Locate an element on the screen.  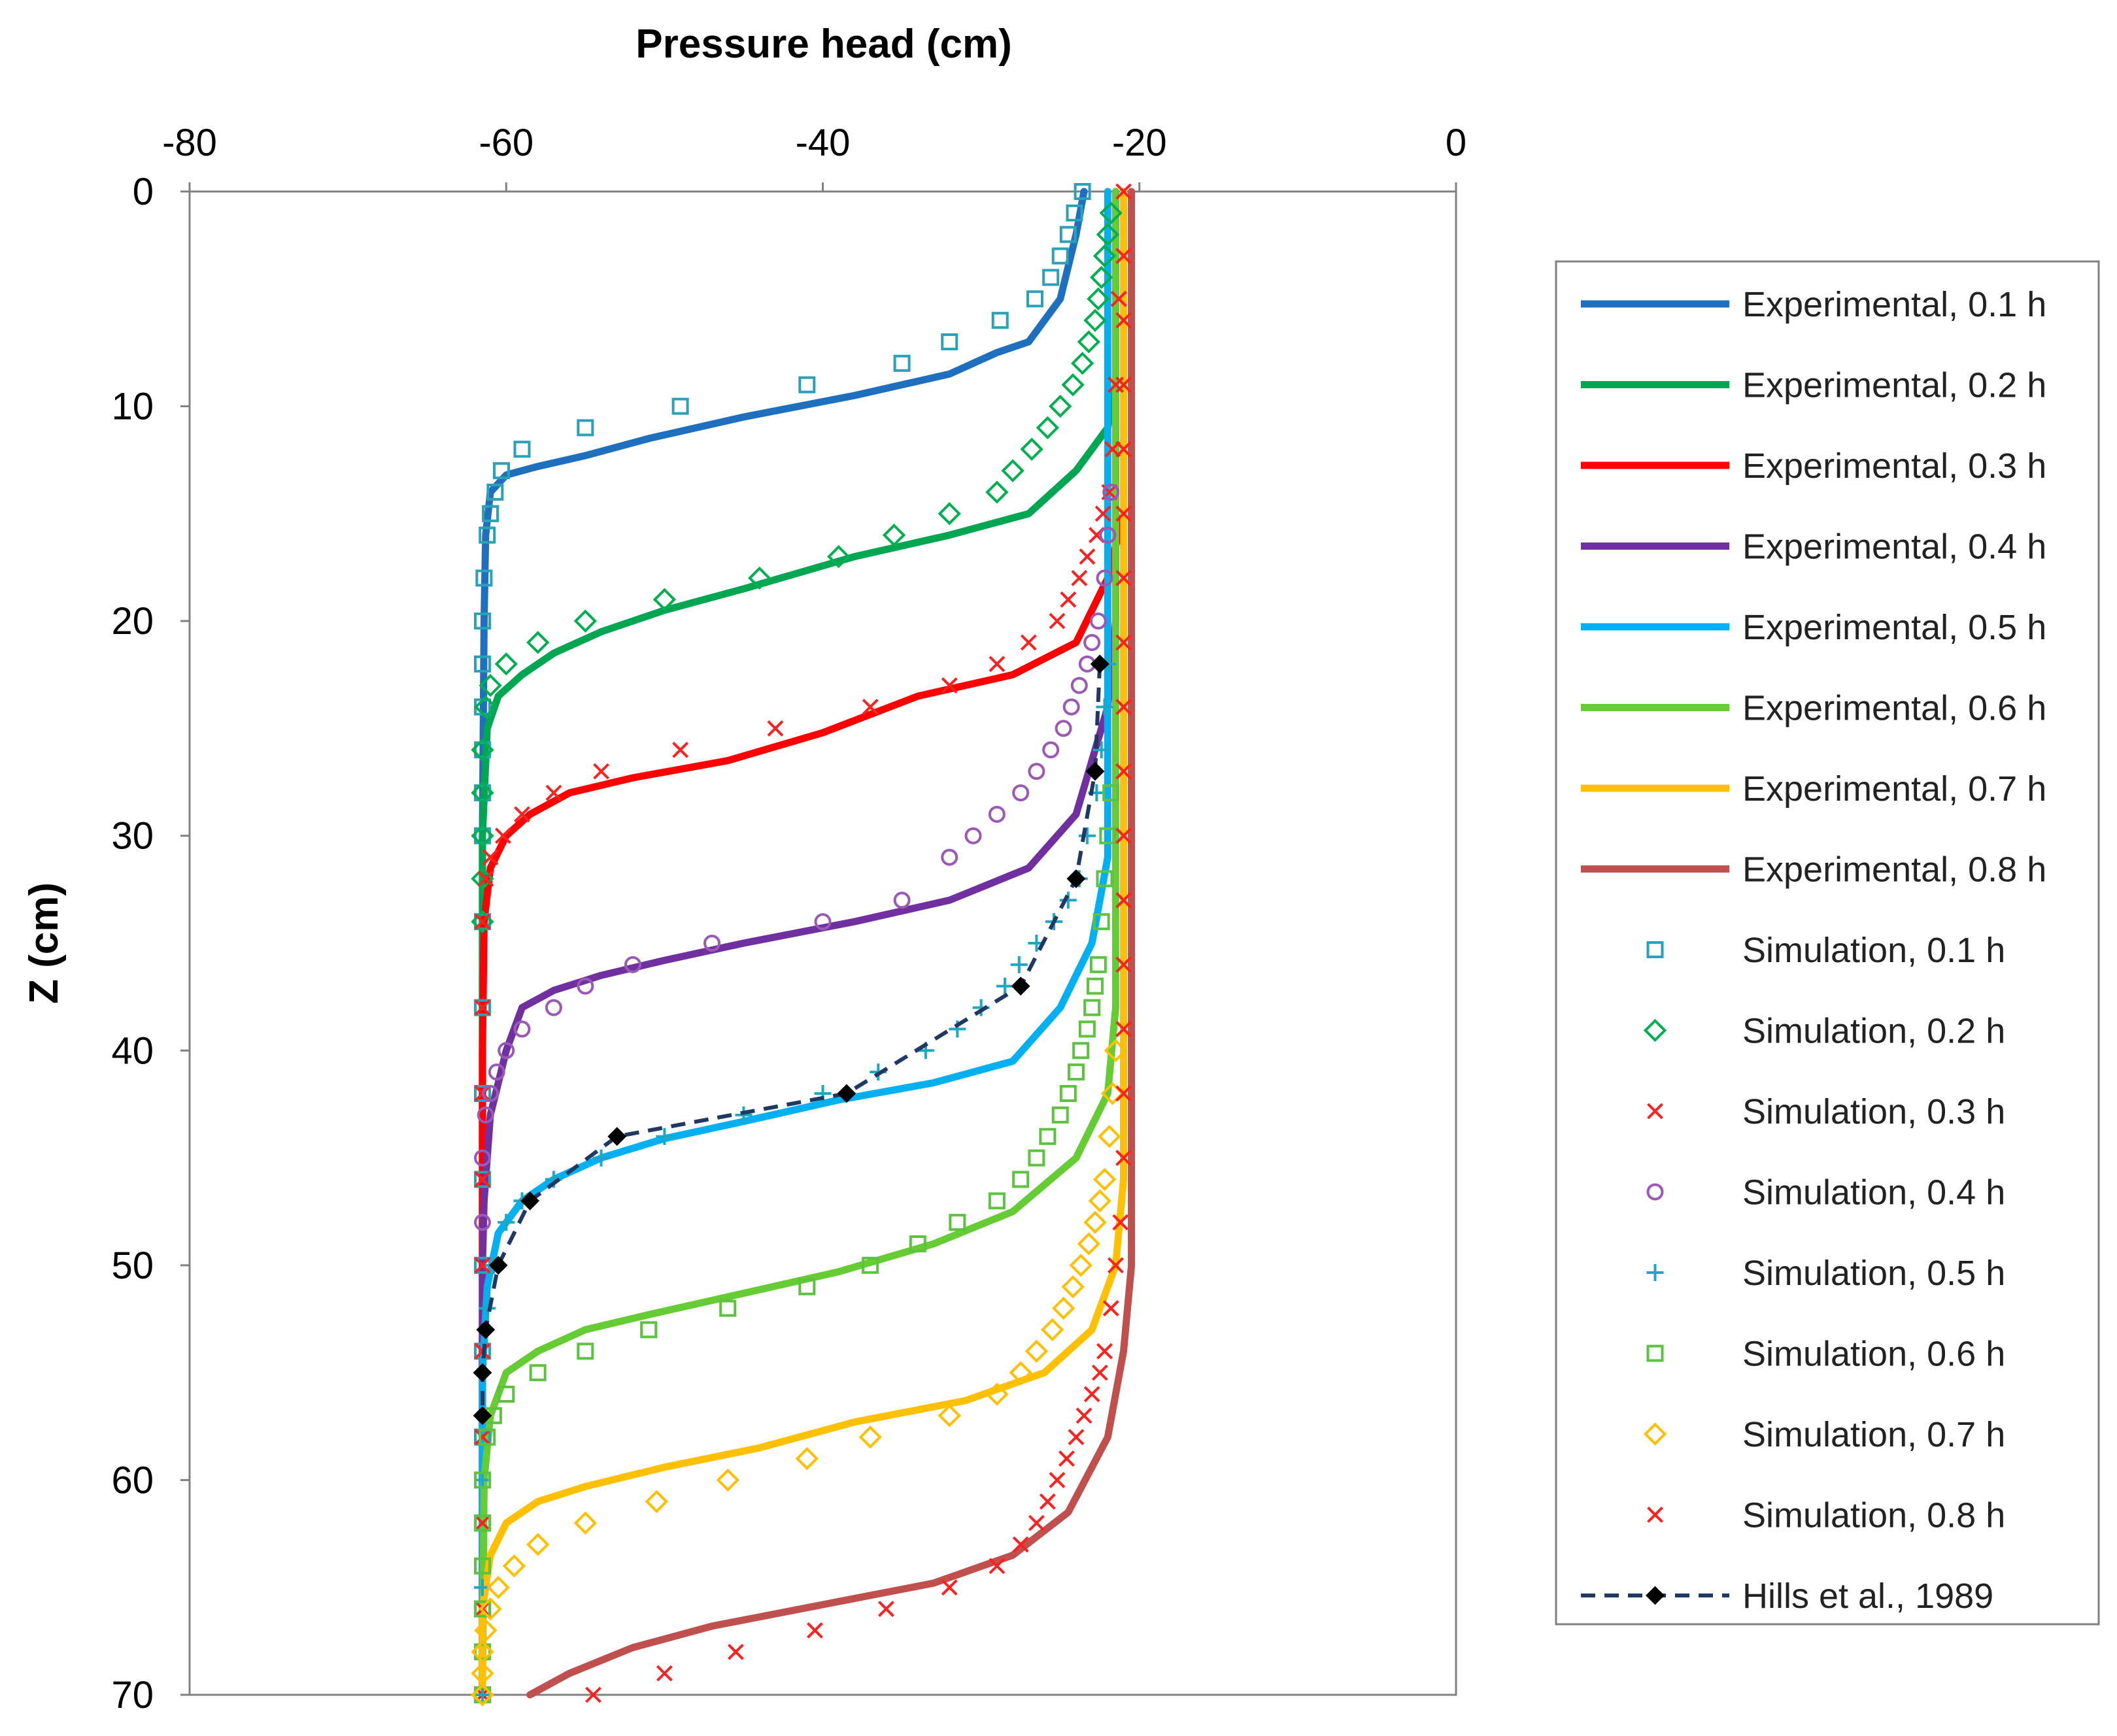
x-tick-label: -20 is located at coordinates (1139, 143).